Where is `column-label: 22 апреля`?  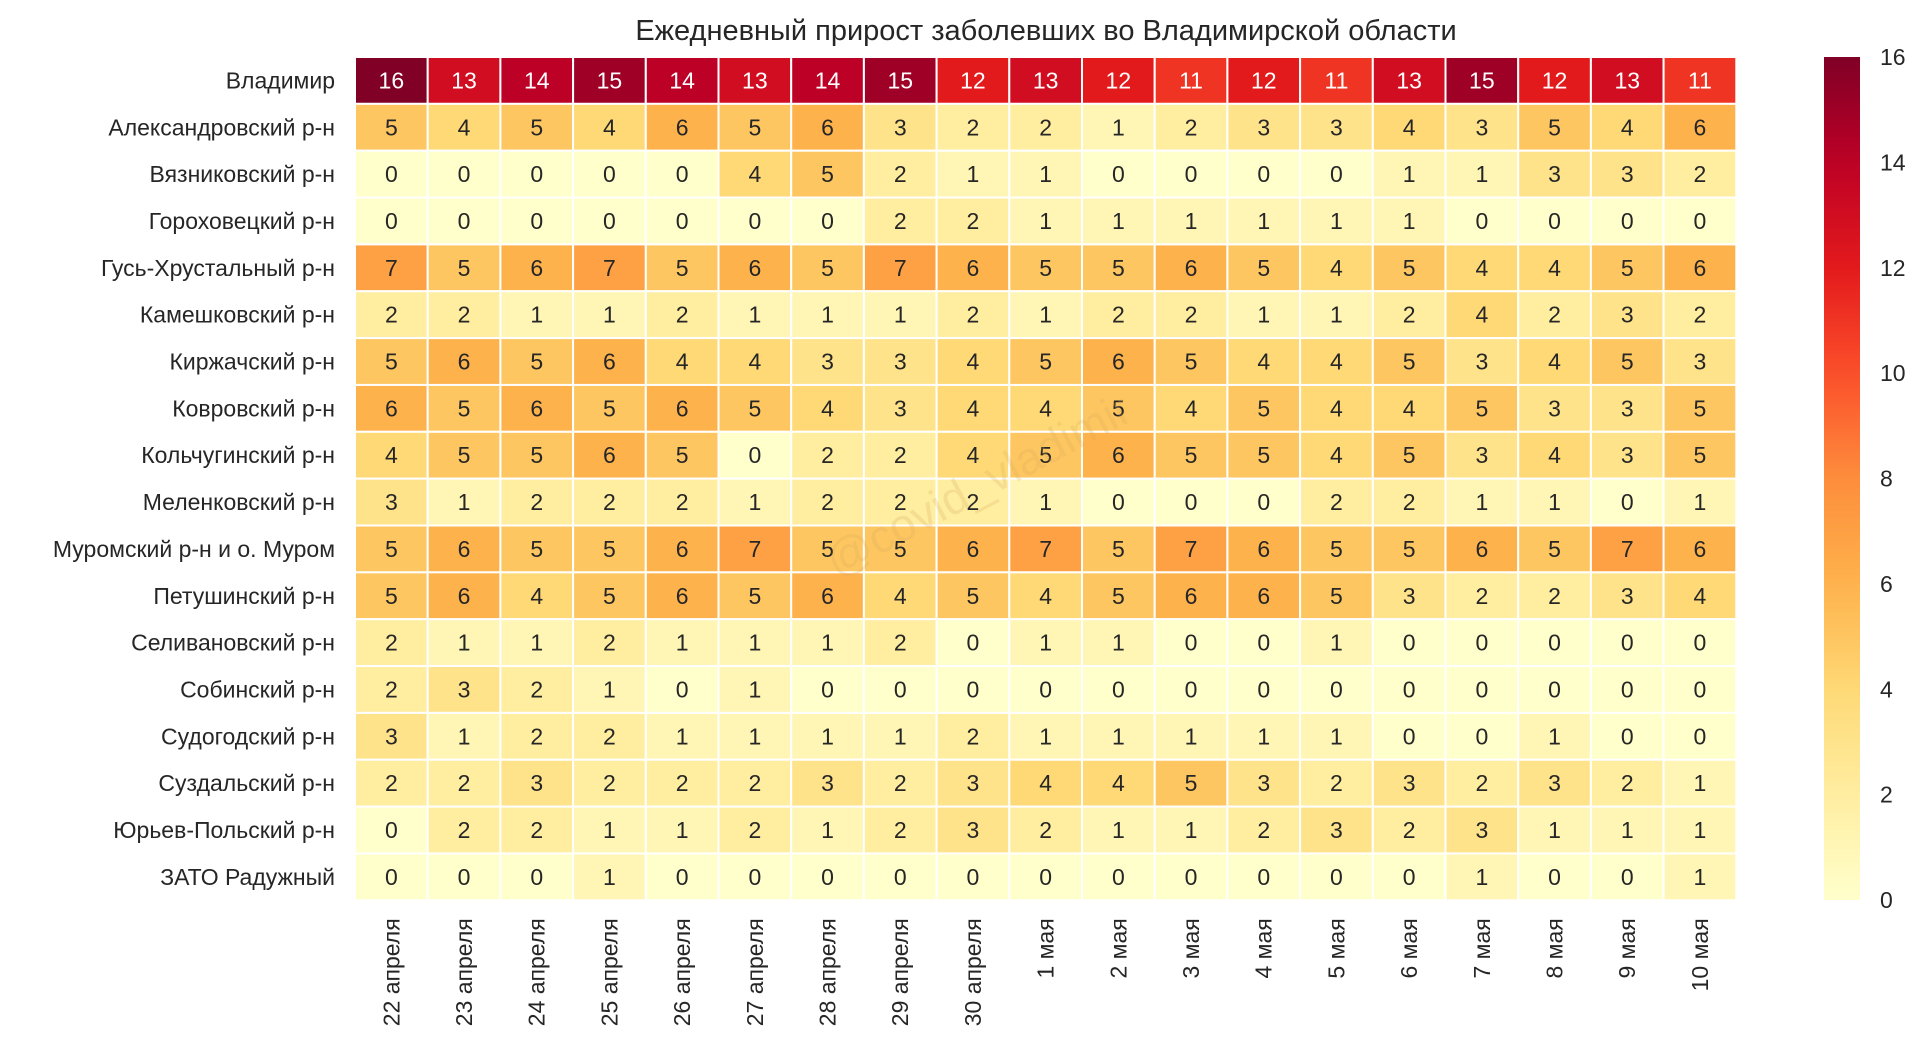 column-label: 22 апреля is located at coordinates (391, 972).